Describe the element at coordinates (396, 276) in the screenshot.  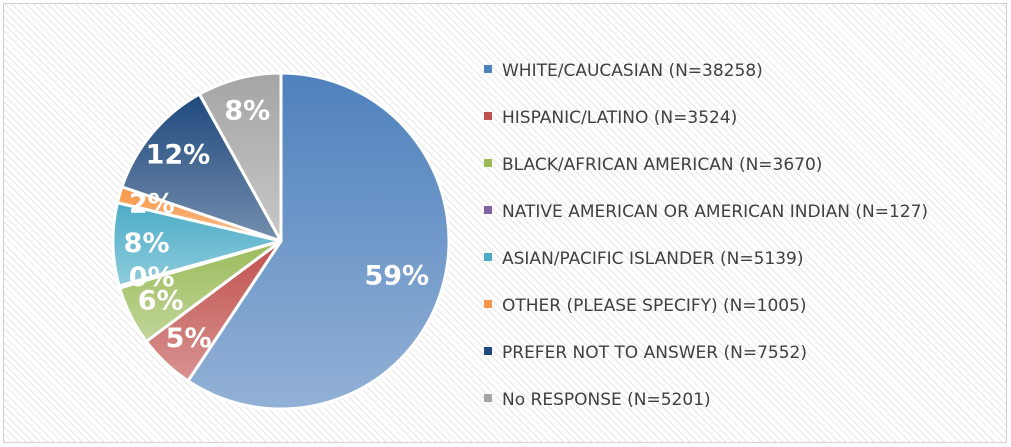
I see `slice-percent-label: 59%` at that location.